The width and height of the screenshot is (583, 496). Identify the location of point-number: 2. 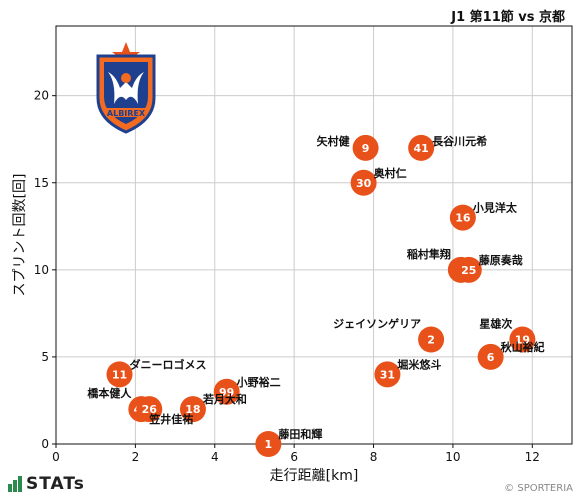
(431, 340).